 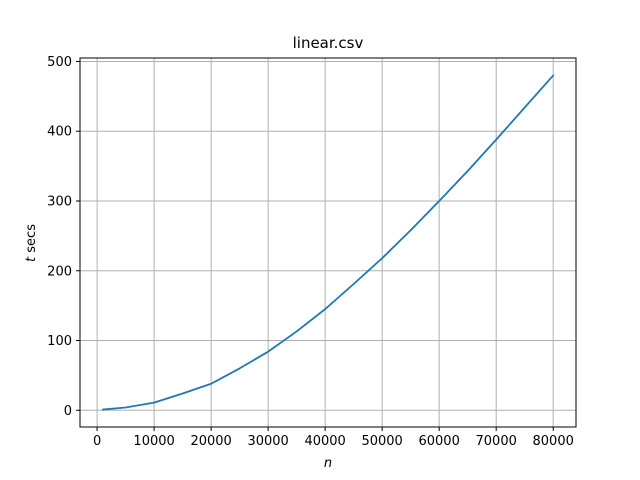 I want to click on x-axis-label: n, so click(x=328, y=463).